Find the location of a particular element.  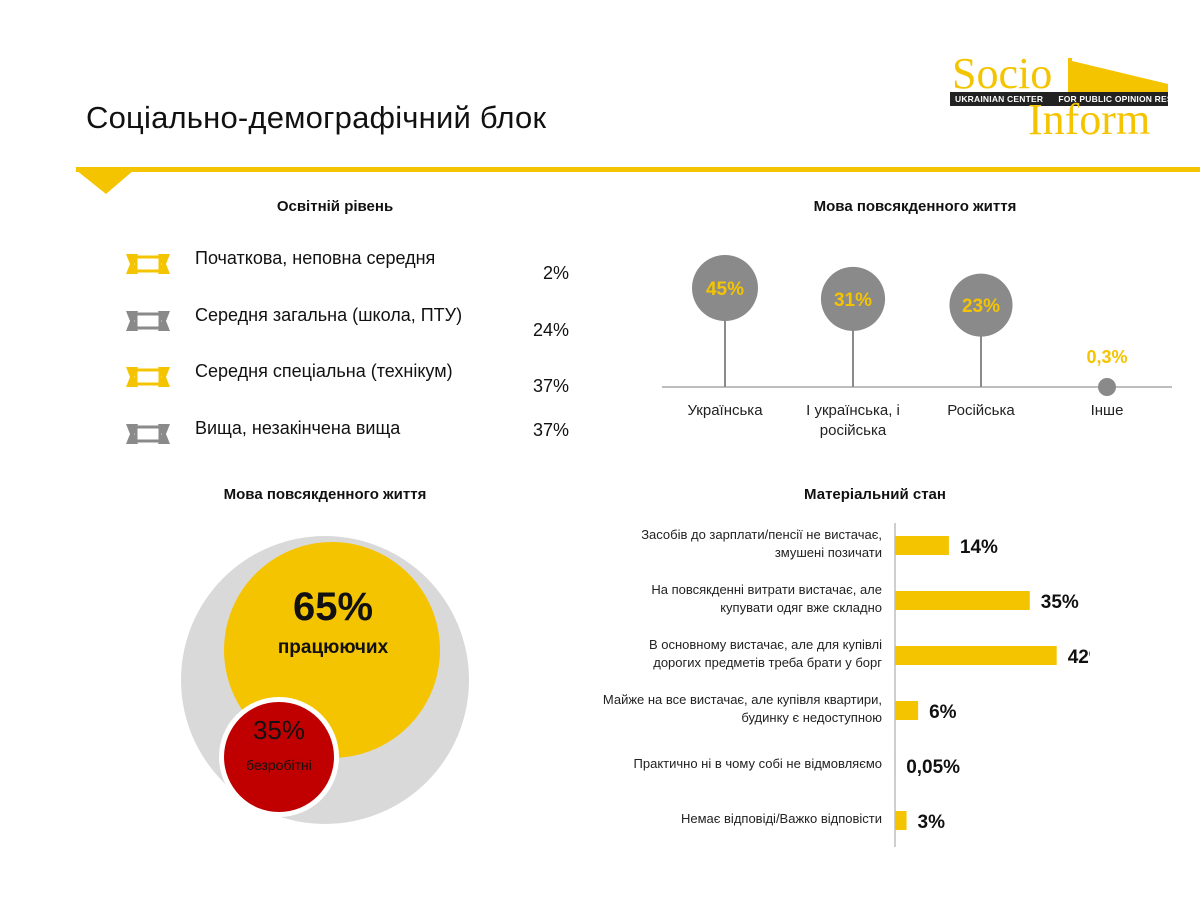

lollipop-category-label: Інше is located at coordinates (1107, 410).